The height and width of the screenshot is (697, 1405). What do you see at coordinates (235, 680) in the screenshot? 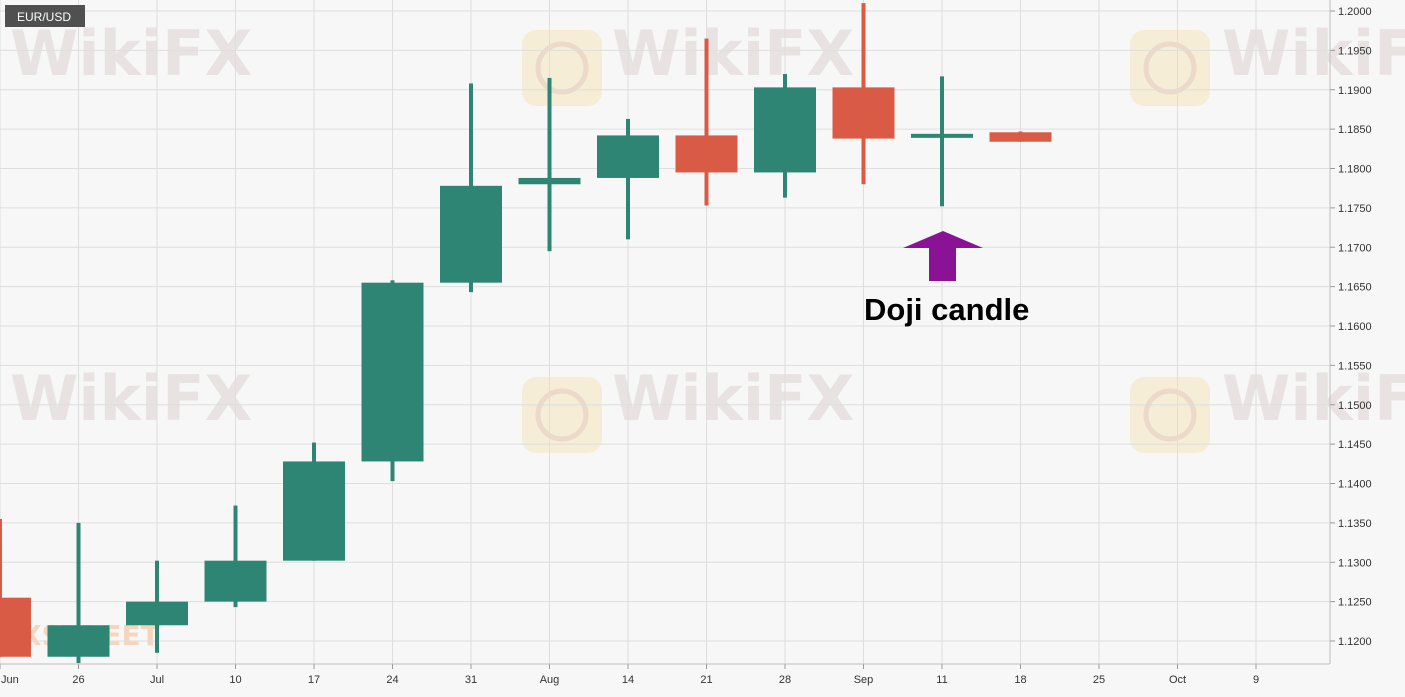
I see `x-tick-label: 10` at bounding box center [235, 680].